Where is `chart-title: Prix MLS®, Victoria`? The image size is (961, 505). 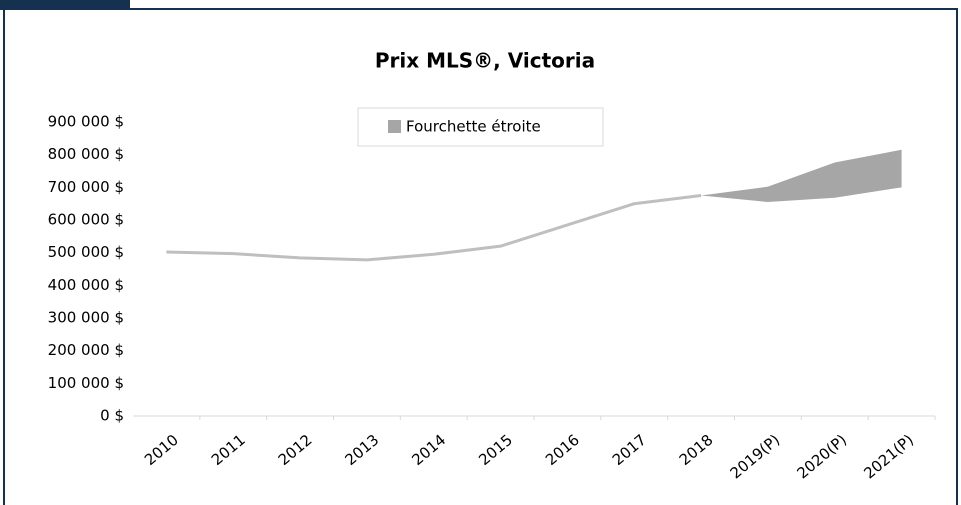 chart-title: Prix MLS®, Victoria is located at coordinates (485, 61).